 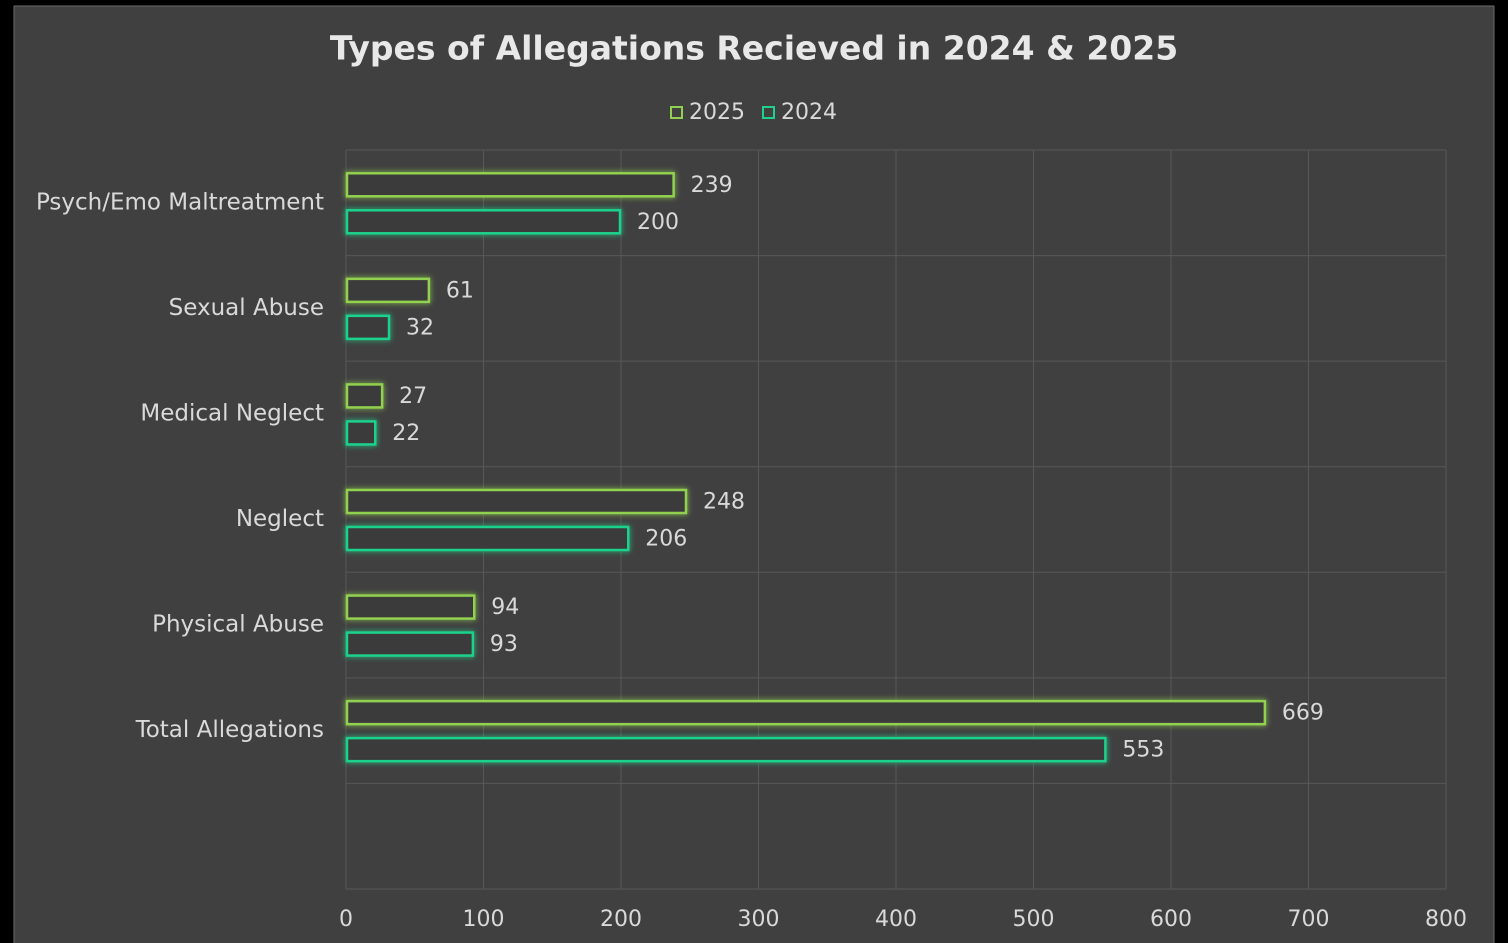 I want to click on y-tick-label: Physical Abuse, so click(x=238, y=625).